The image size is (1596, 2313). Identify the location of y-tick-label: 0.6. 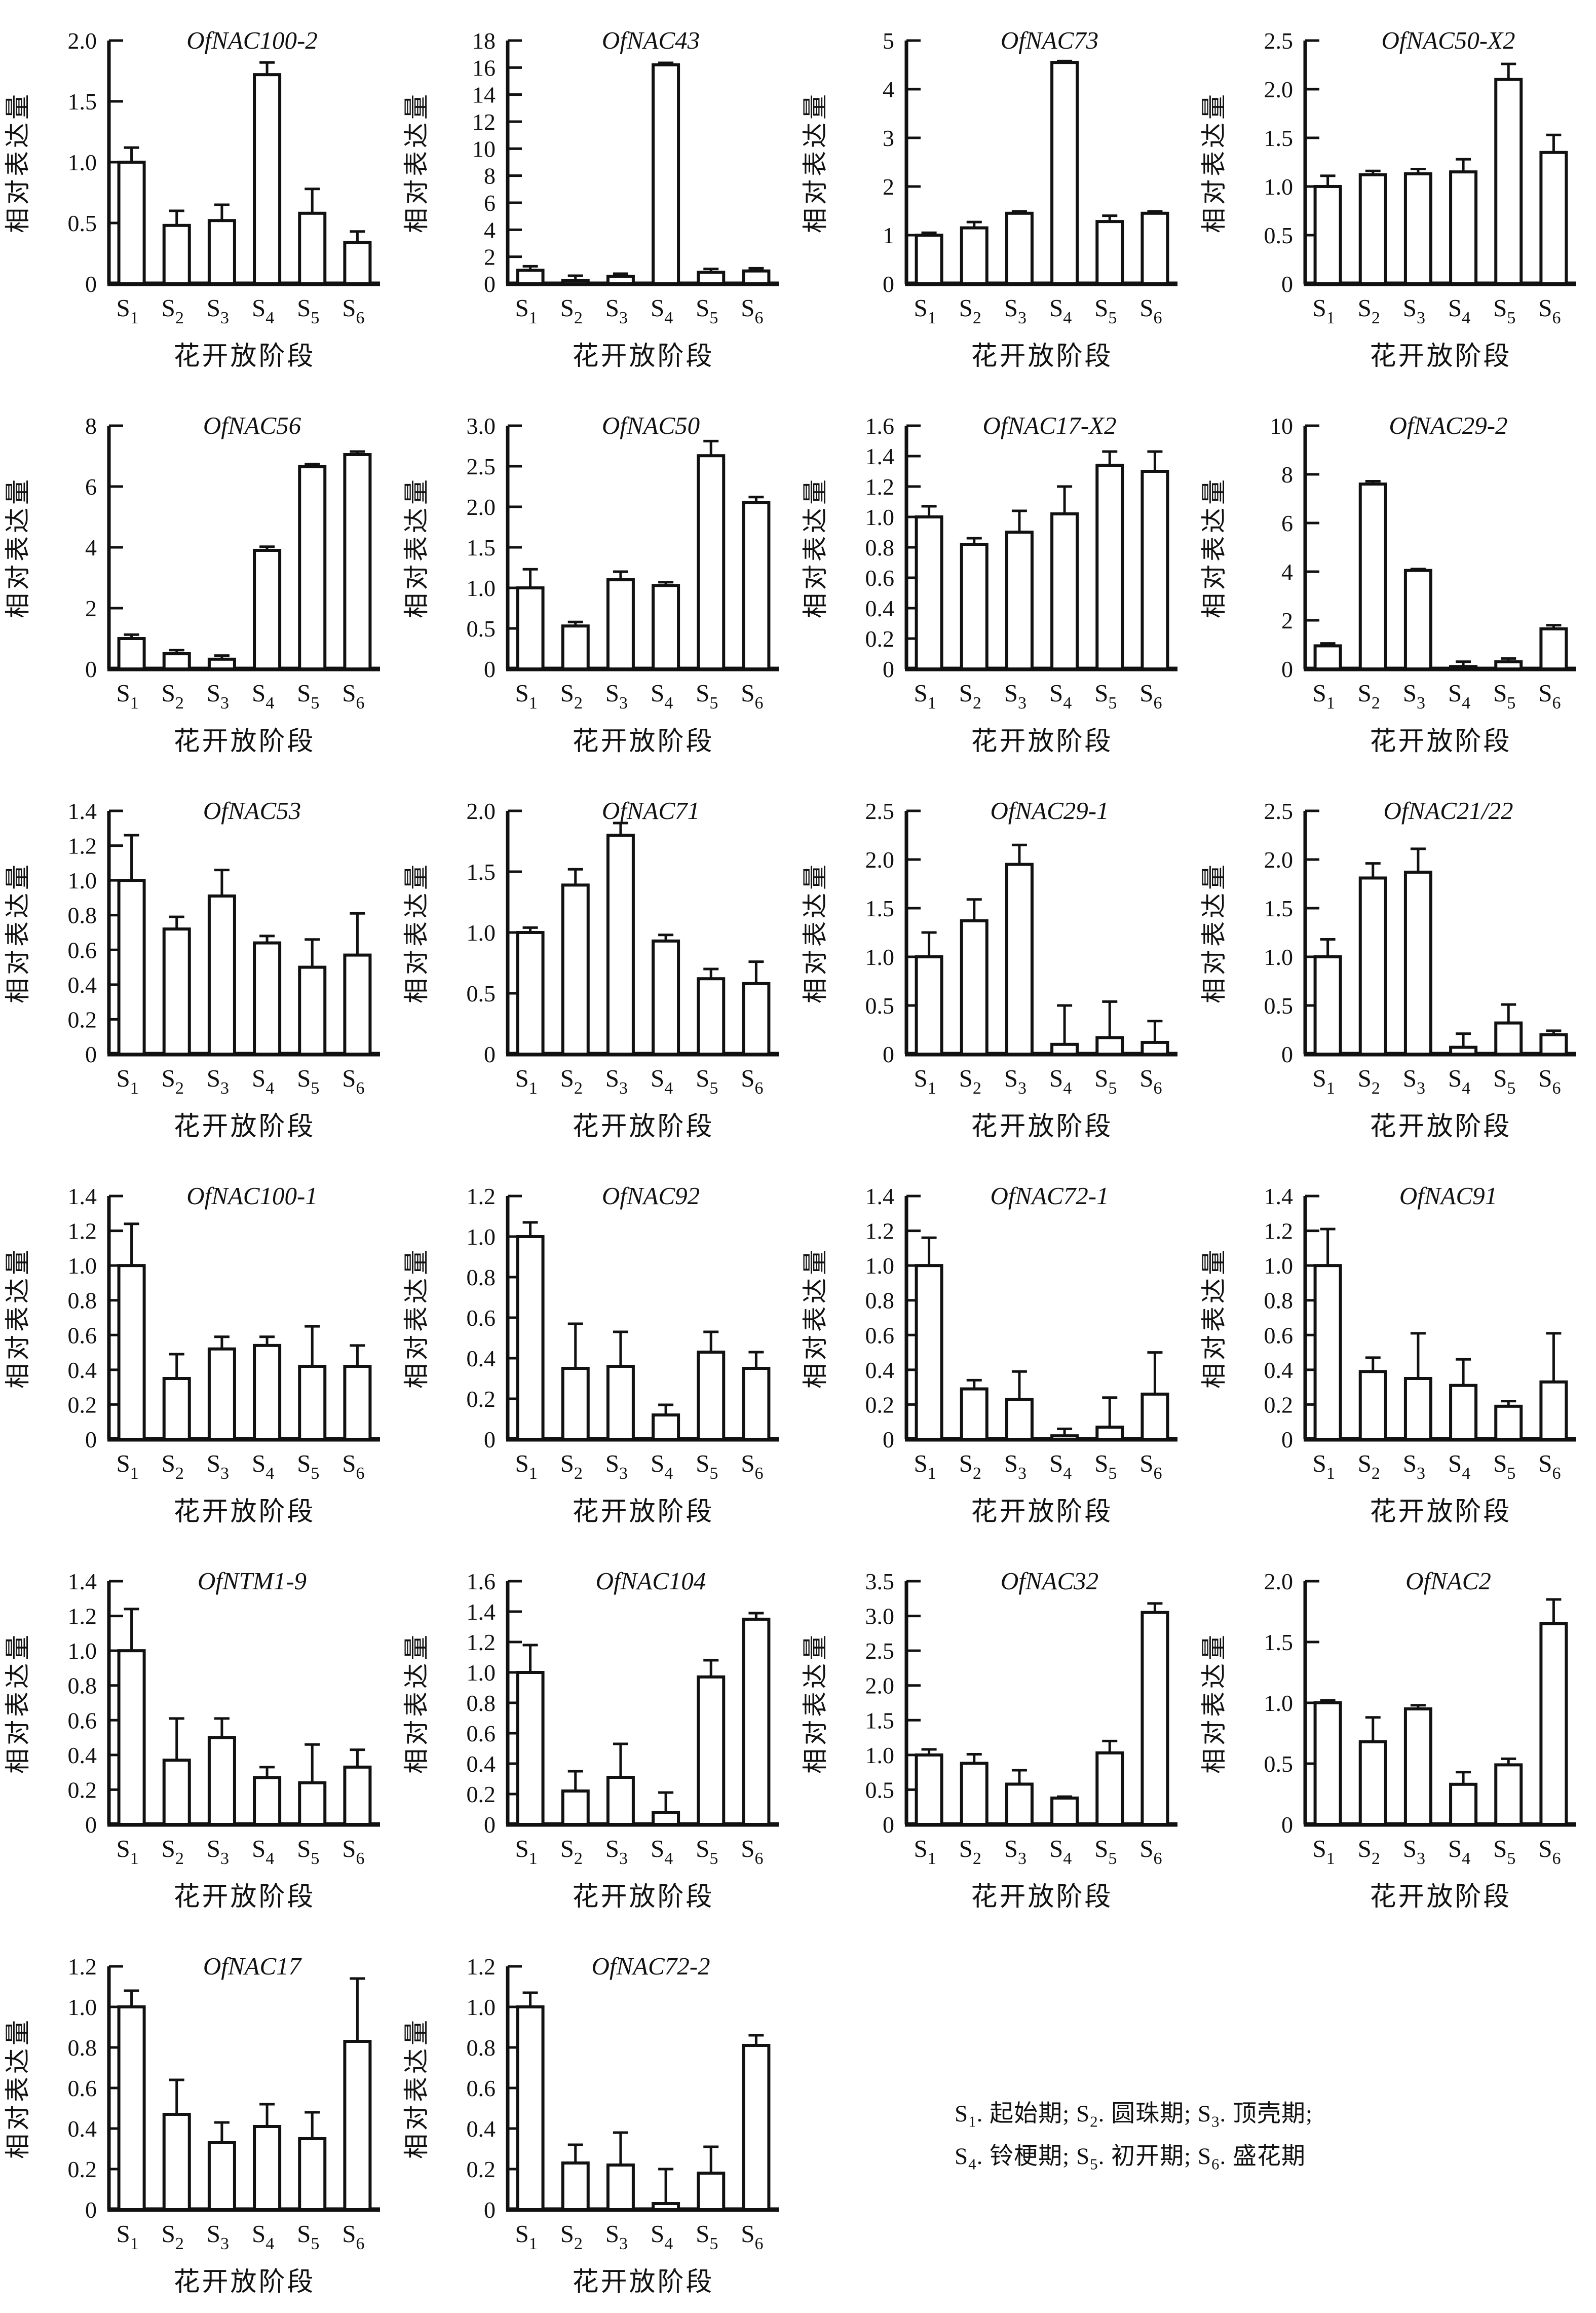
(82, 1720).